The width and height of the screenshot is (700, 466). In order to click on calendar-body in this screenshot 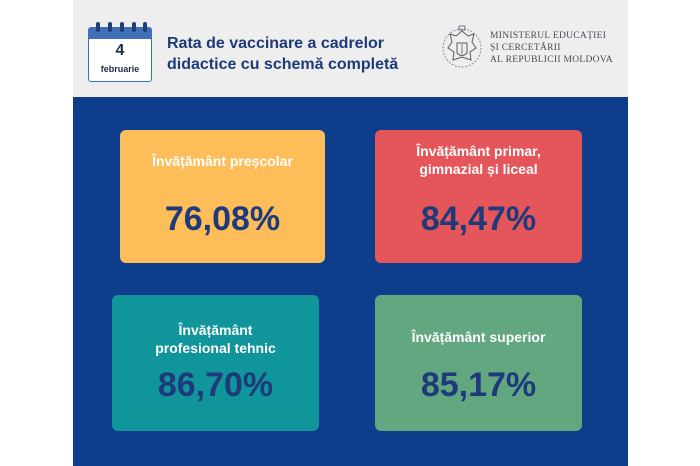, I will do `click(120, 60)`.